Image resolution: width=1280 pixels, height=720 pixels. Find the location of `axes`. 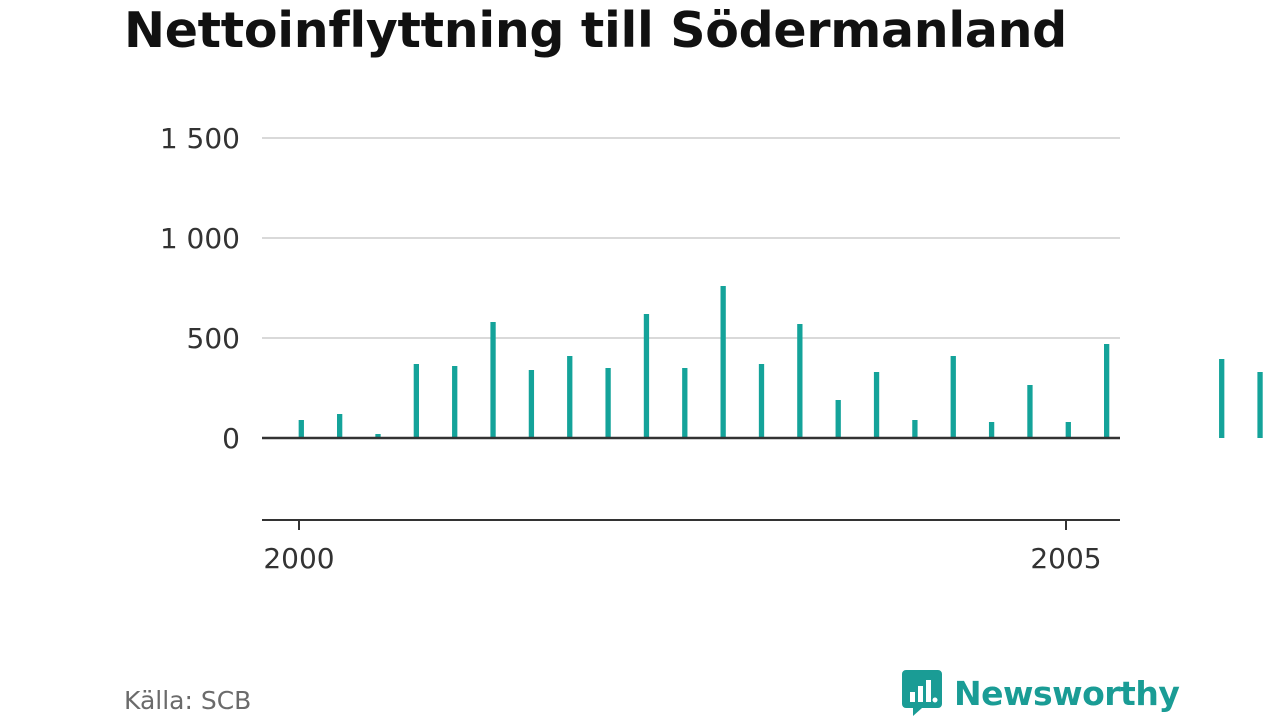

axes is located at coordinates (691, 483).